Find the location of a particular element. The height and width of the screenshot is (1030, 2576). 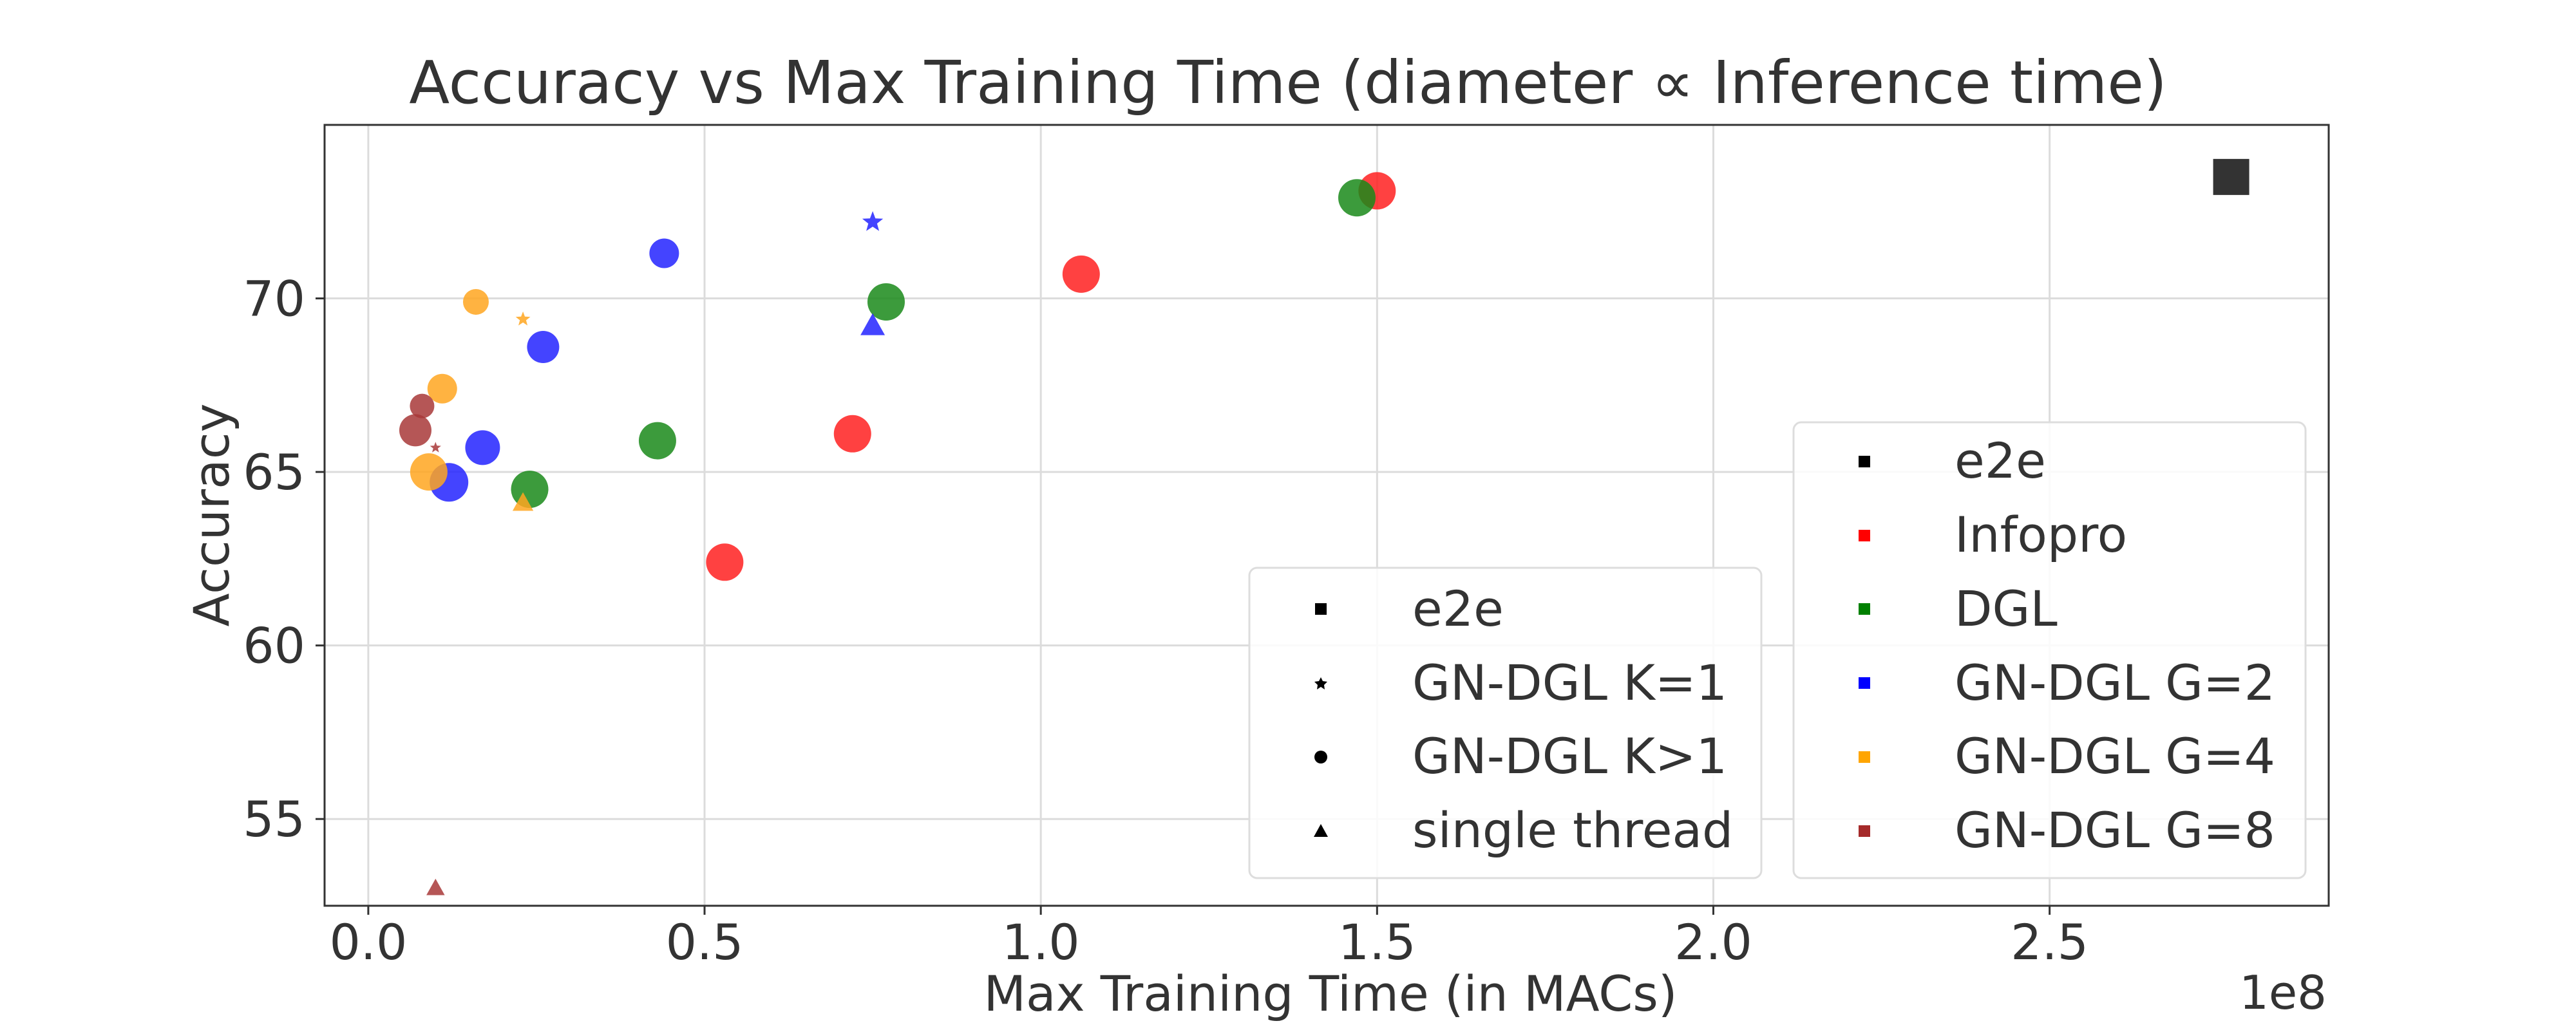

y-axis-label: Accuracy is located at coordinates (211, 515).